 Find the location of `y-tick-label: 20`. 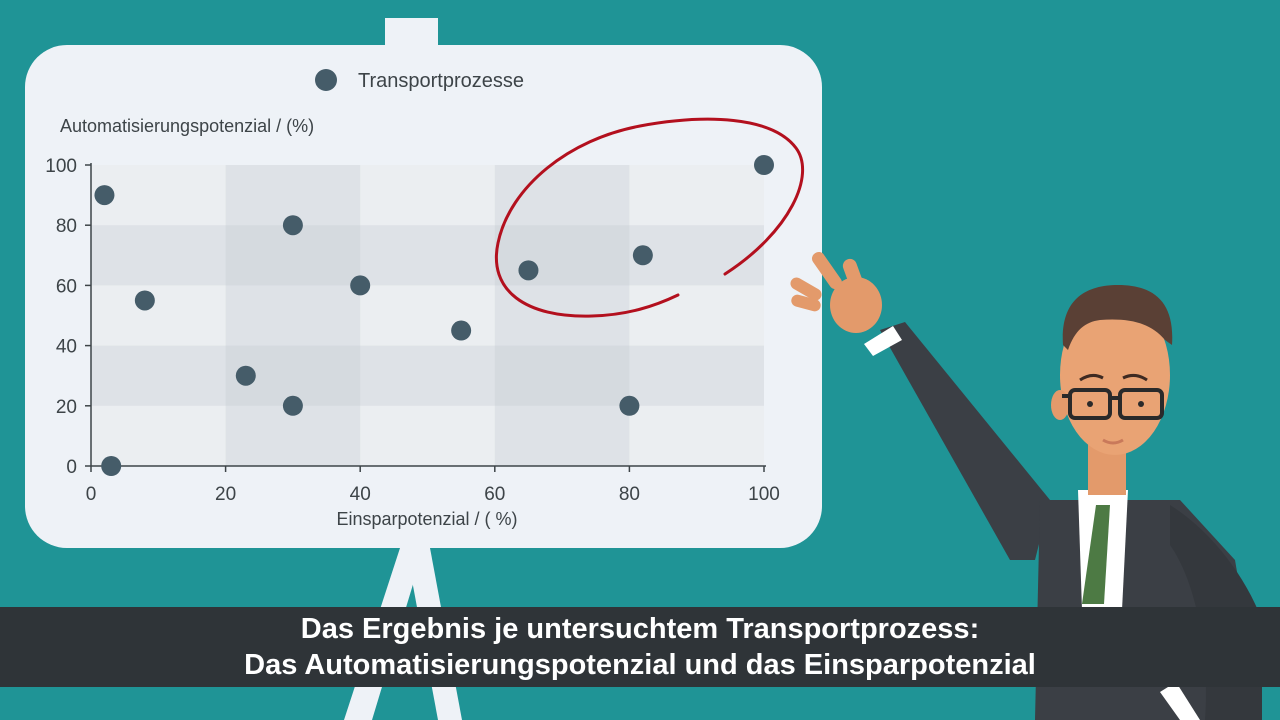

y-tick-label: 20 is located at coordinates (66, 407).